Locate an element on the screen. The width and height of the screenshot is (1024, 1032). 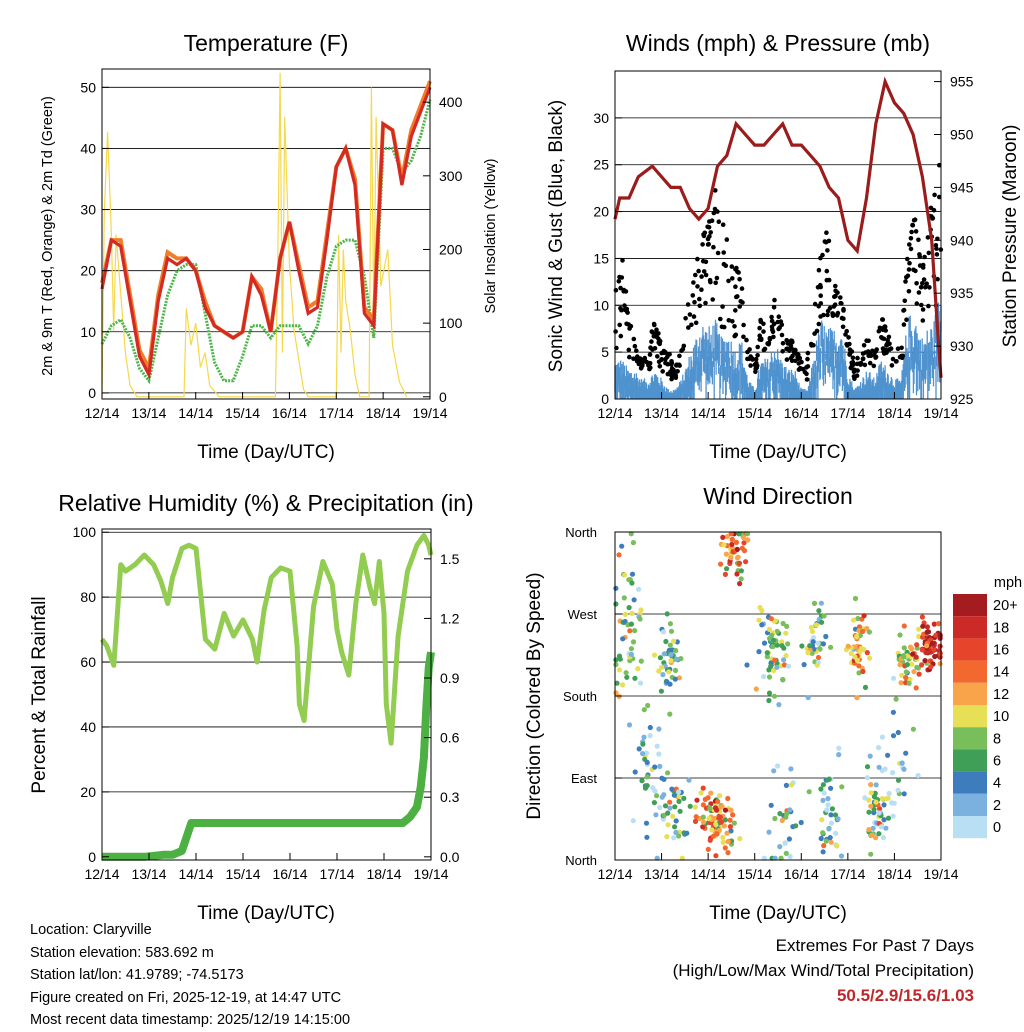
colorbar-label-6: 8 is located at coordinates (997, 739).